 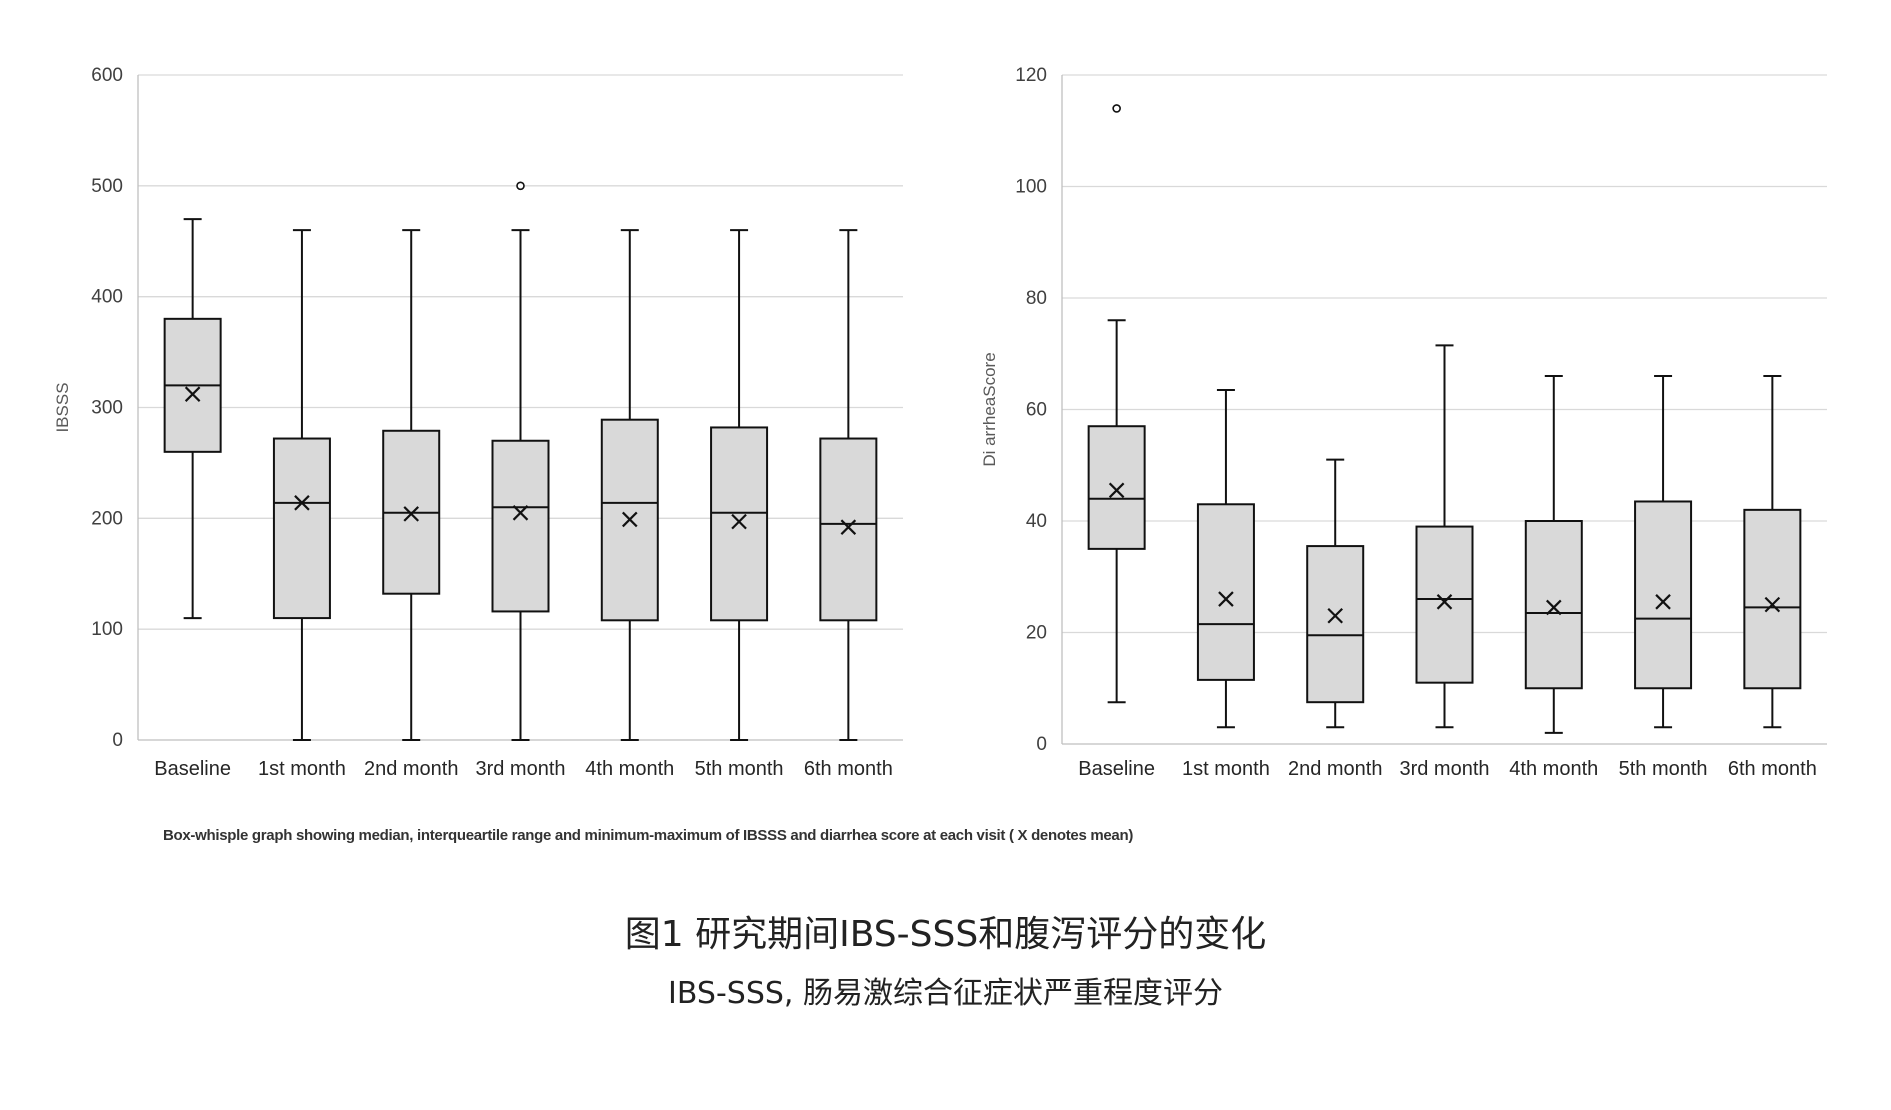 What do you see at coordinates (1036, 633) in the screenshot?
I see `y-tick-label: 20` at bounding box center [1036, 633].